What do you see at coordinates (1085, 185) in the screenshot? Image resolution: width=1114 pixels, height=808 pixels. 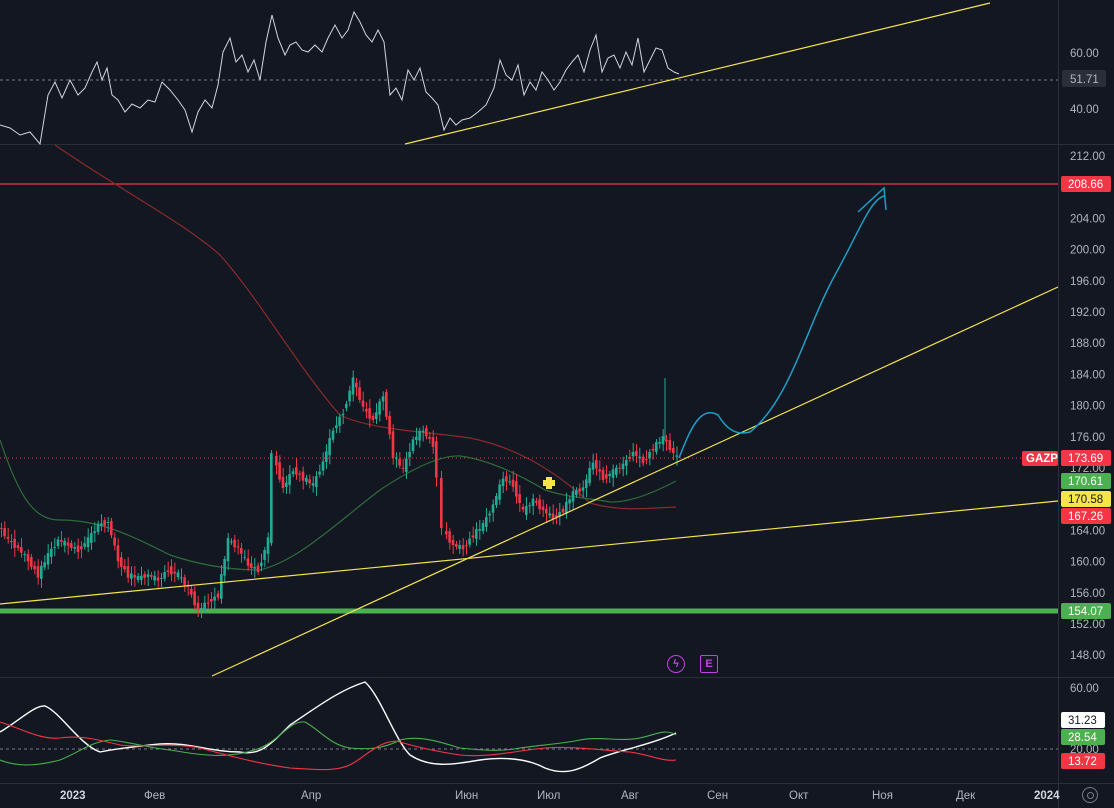 I see `resistance-tag-text: 208.66` at bounding box center [1085, 185].